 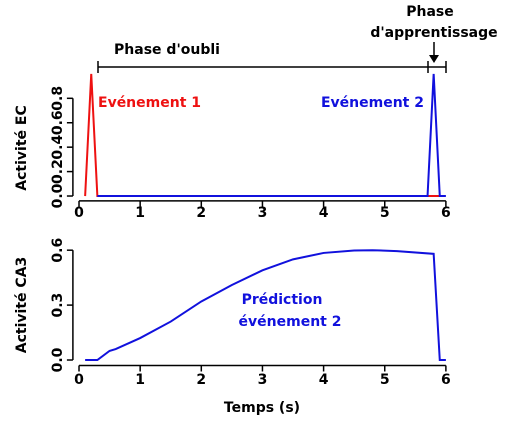 I want to click on series-label: Evénement 2, so click(x=372, y=103).